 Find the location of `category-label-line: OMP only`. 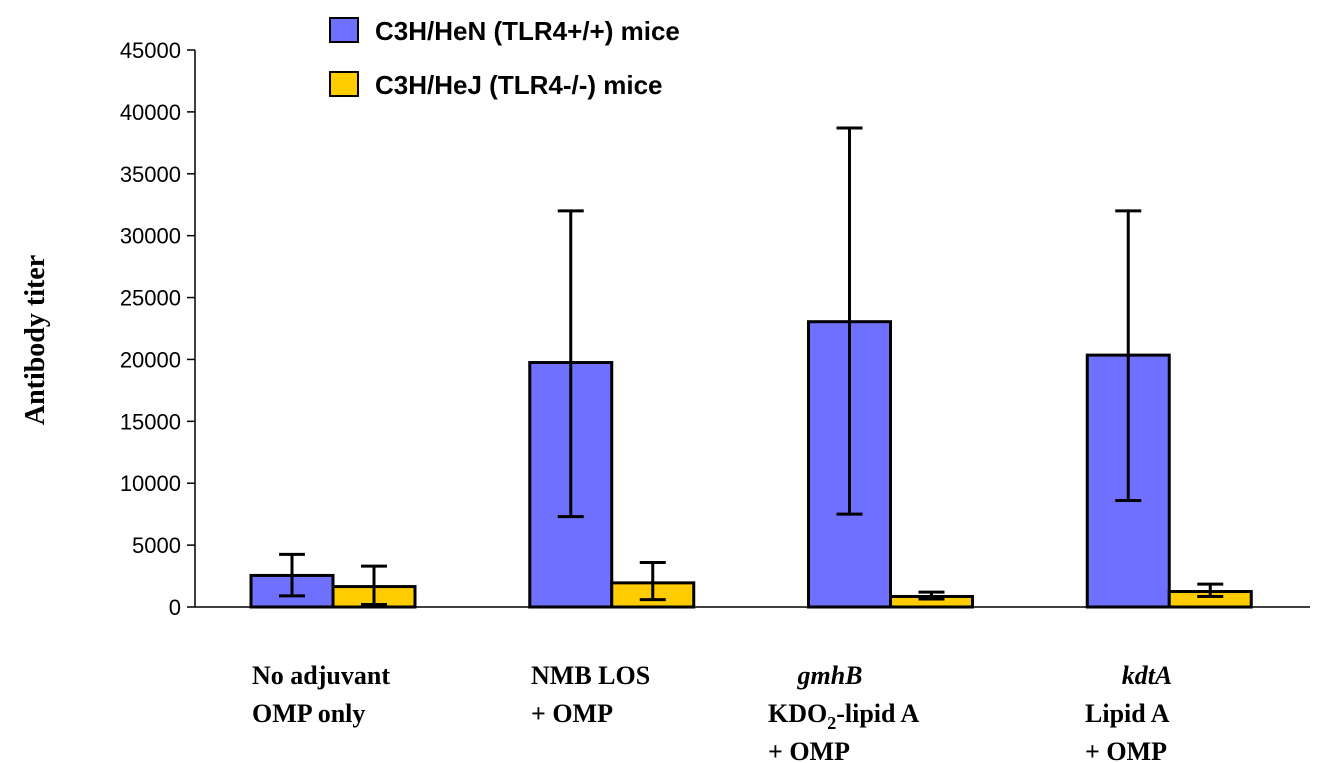

category-label-line: OMP only is located at coordinates (308, 713).